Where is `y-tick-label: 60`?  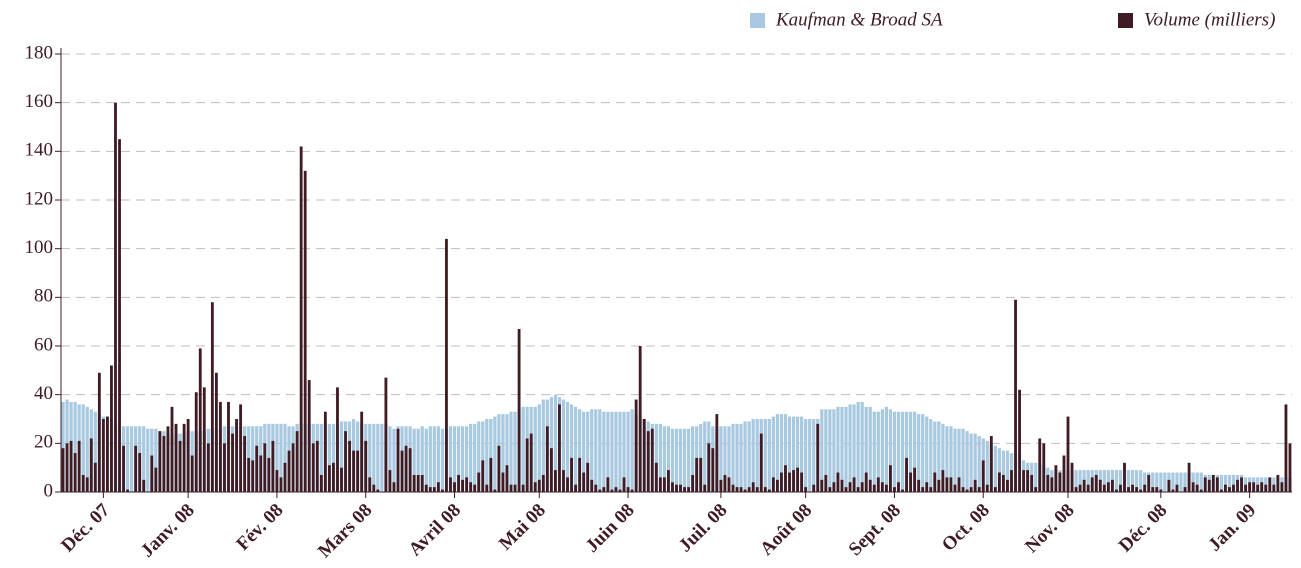
y-tick-label: 60 is located at coordinates (43, 344).